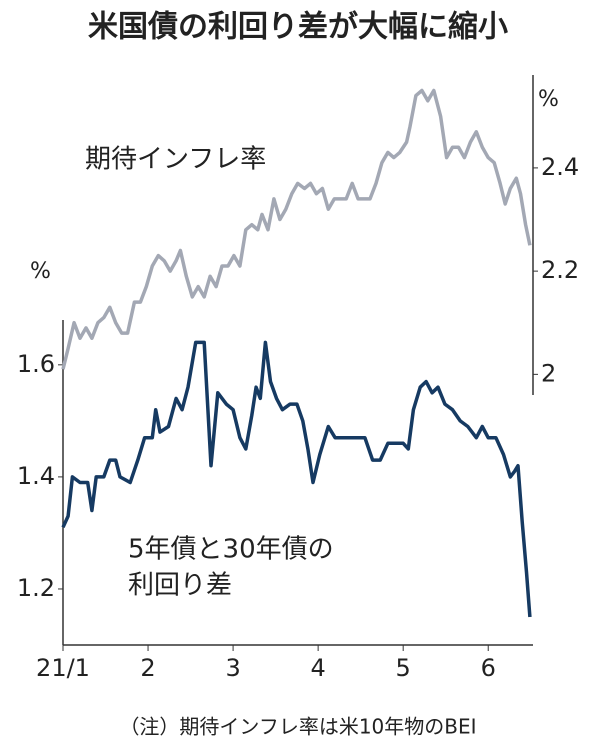 Image resolution: width=596 pixels, height=756 pixels. I want to click on annotation: 5年債と30年債の, so click(231, 550).